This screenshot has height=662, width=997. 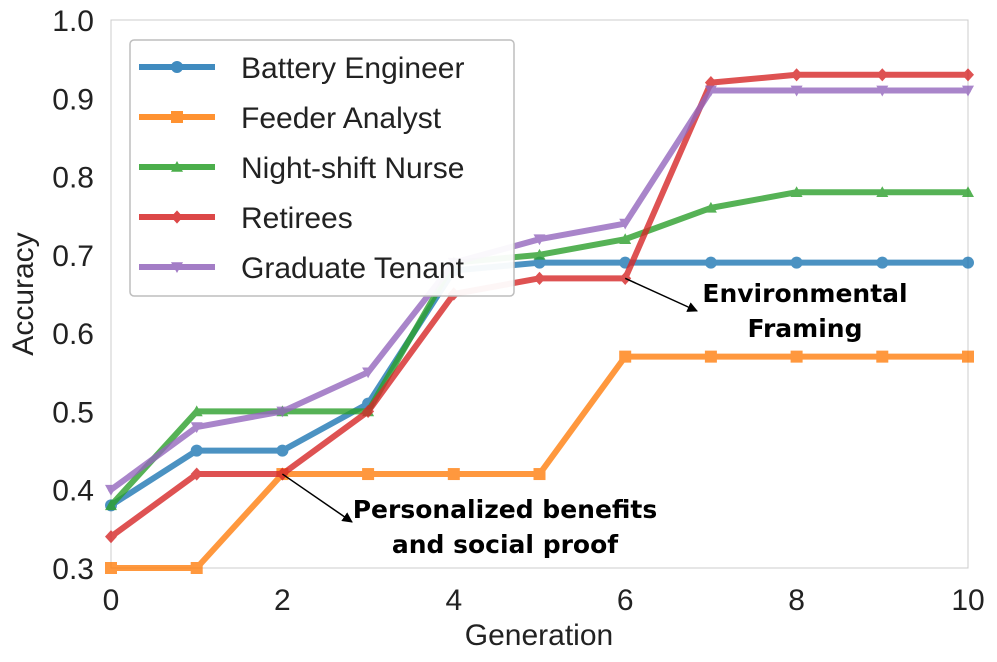 I want to click on legend-label: Retirees, so click(x=297, y=218).